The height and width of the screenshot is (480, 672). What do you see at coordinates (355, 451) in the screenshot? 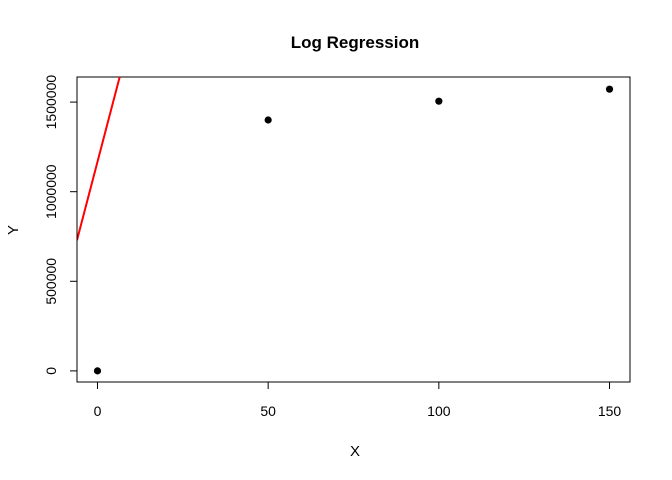
I see `x-axis-label: X` at bounding box center [355, 451].